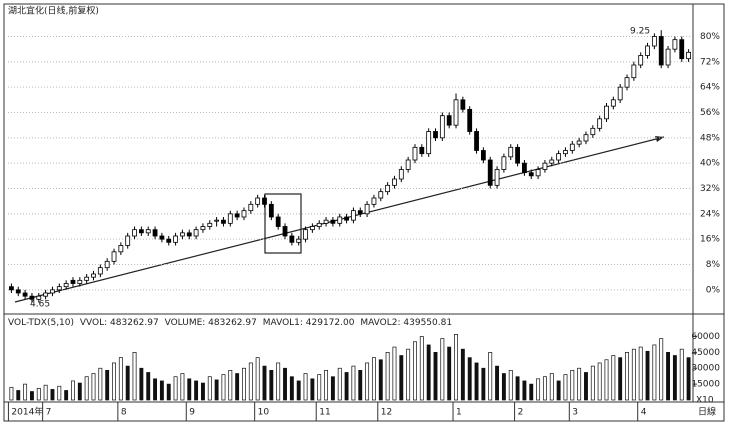  I want to click on y-tick-label: 72%, so click(710, 62).